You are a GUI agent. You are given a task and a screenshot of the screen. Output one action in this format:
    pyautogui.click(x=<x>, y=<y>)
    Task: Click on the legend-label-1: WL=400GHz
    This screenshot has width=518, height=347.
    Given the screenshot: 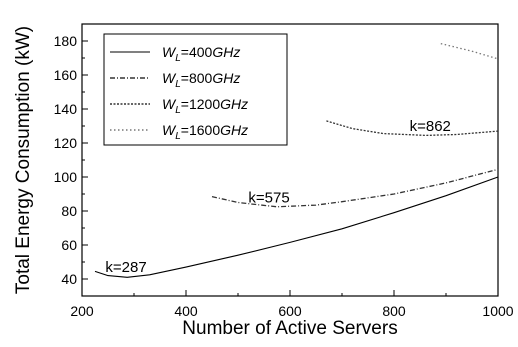 What is the action you would take?
    pyautogui.click(x=201, y=54)
    